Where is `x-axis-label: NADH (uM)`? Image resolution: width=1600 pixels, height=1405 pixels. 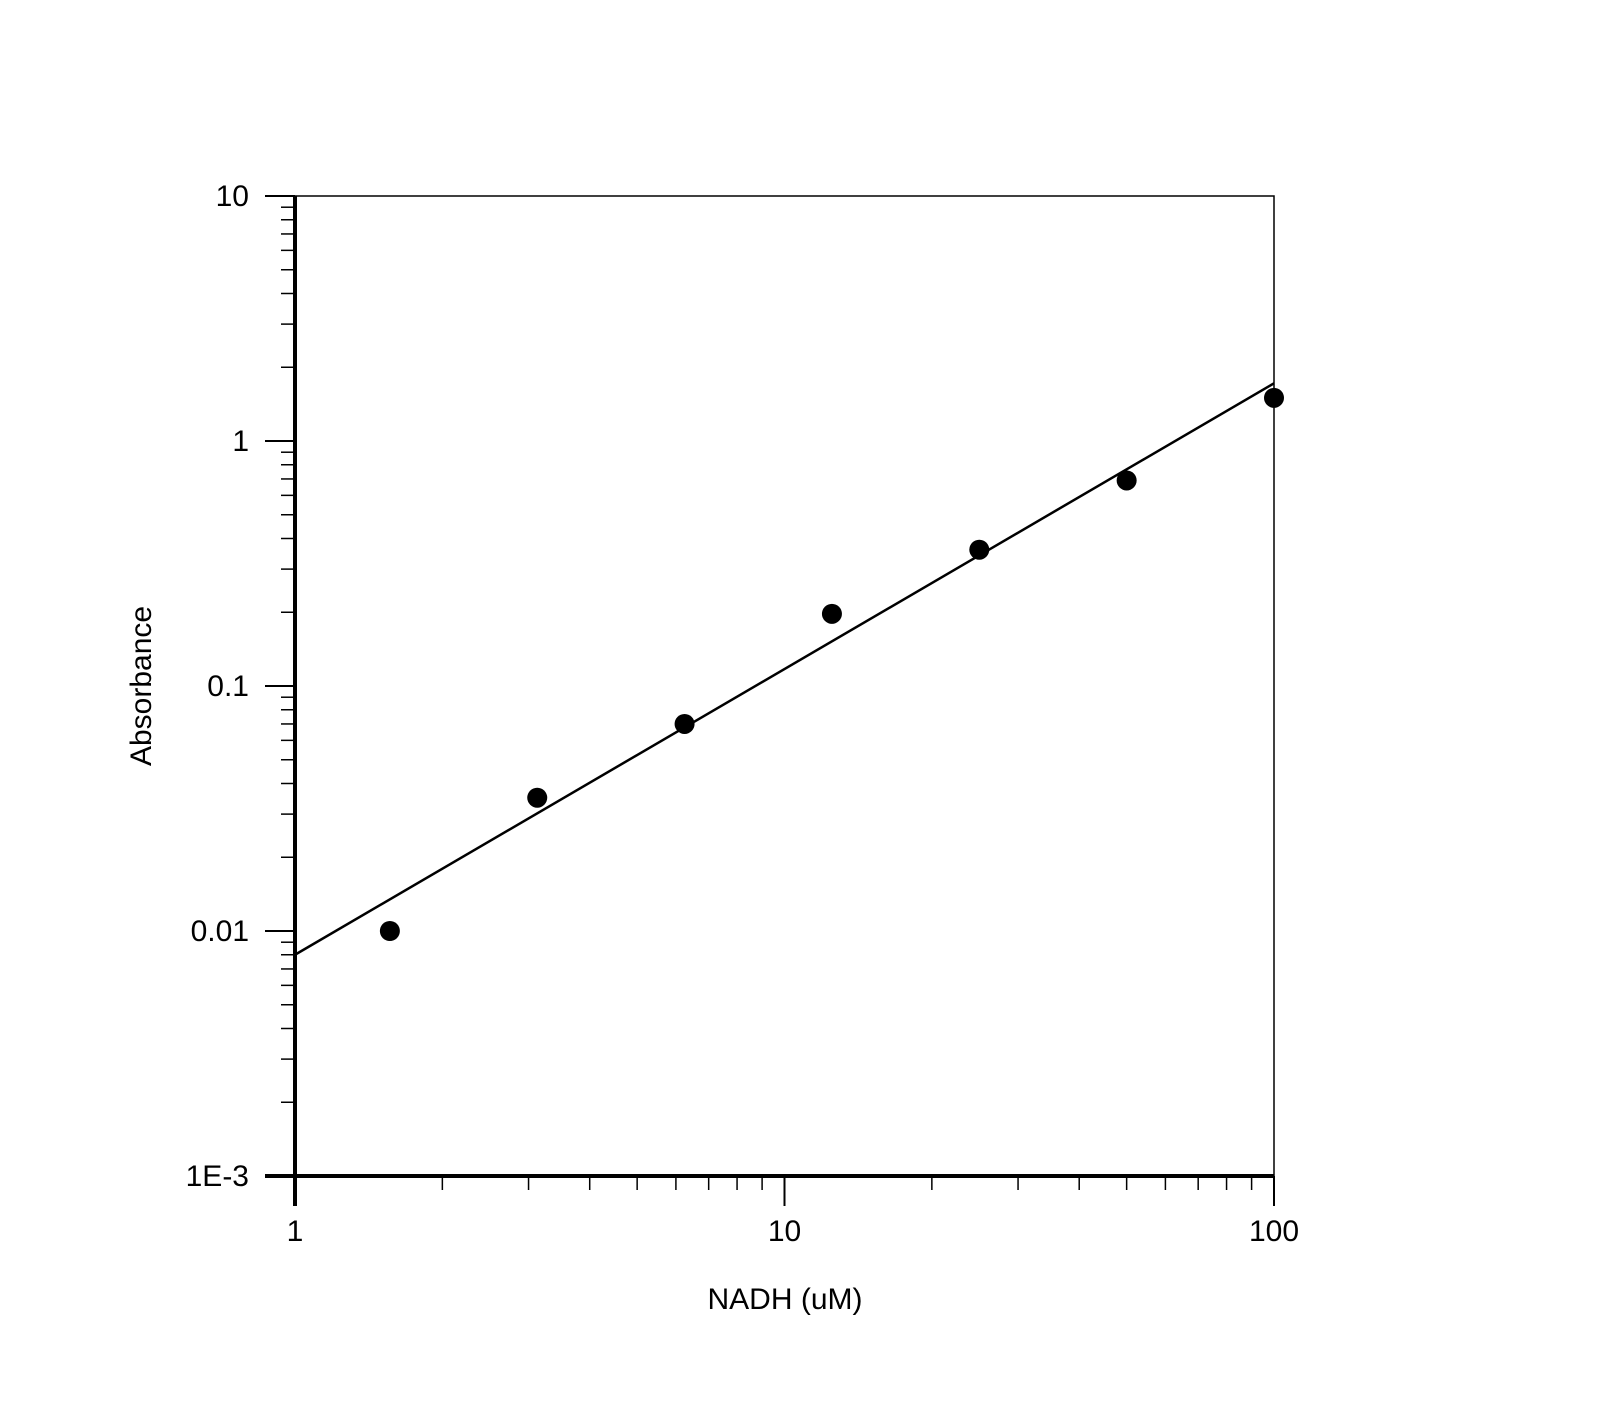
x-axis-label: NADH (uM) is located at coordinates (785, 1299).